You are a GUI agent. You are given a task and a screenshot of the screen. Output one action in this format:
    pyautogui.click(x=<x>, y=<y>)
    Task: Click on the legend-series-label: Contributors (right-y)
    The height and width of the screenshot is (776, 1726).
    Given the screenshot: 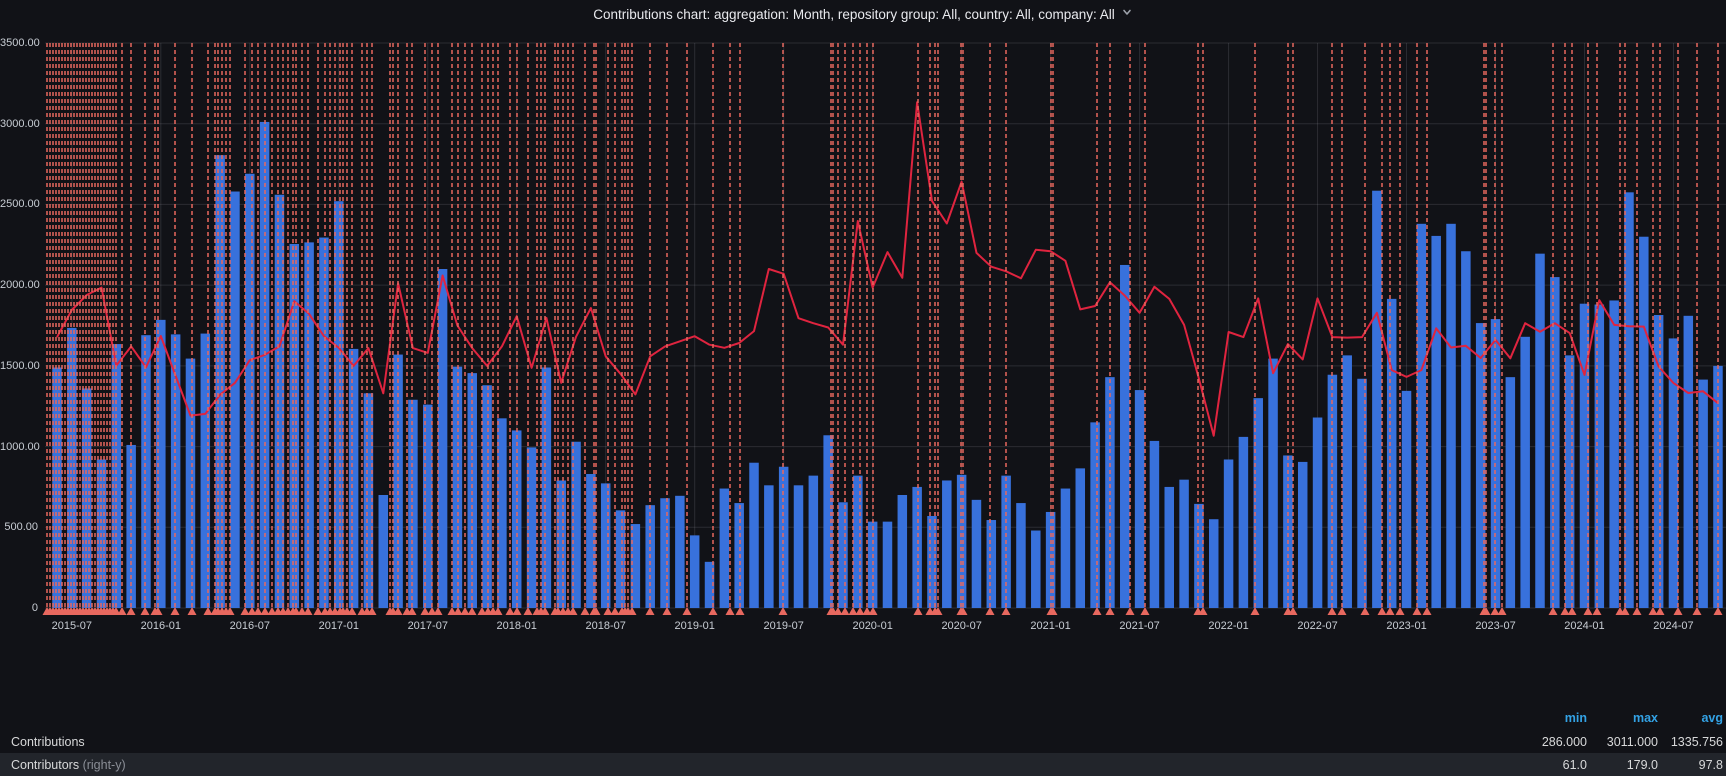 What is the action you would take?
    pyautogui.click(x=68, y=764)
    